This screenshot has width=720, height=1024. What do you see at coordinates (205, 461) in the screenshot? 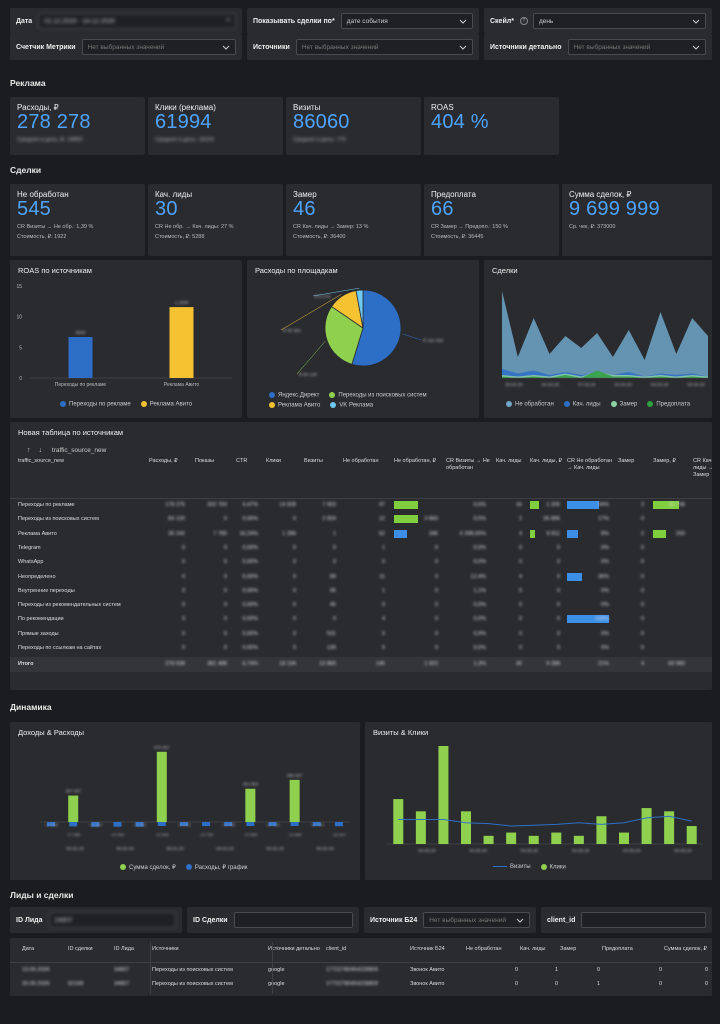
I see `column-header: Показы` at bounding box center [205, 461].